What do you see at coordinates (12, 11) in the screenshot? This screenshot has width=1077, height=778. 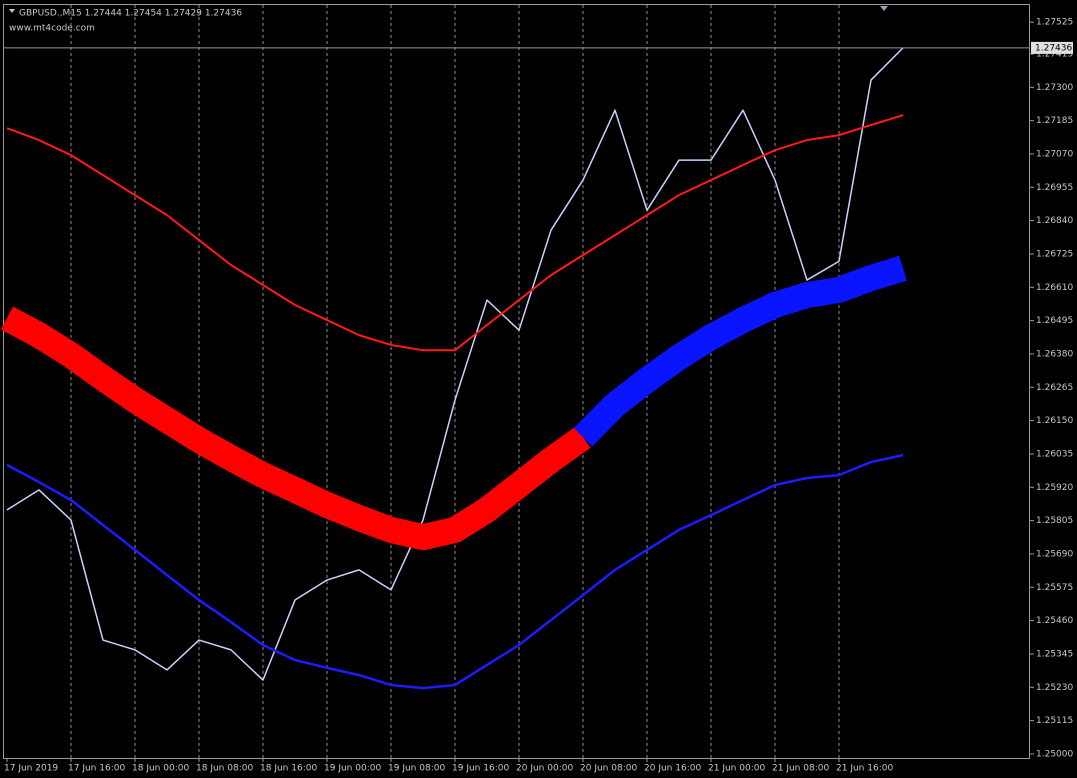 I see `symbol-arrow` at bounding box center [12, 11].